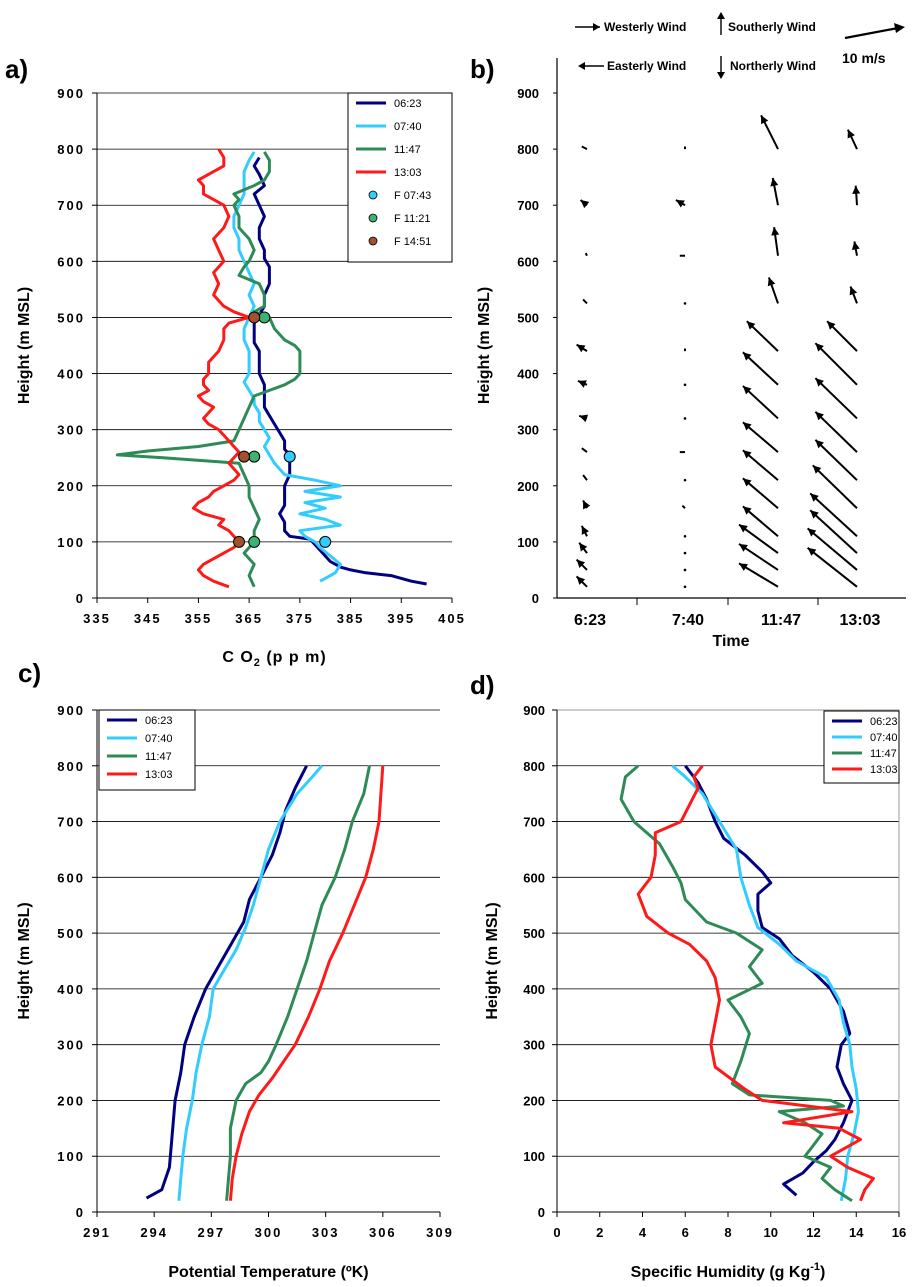  I want to click on x-tick-label: 335, so click(97, 618).